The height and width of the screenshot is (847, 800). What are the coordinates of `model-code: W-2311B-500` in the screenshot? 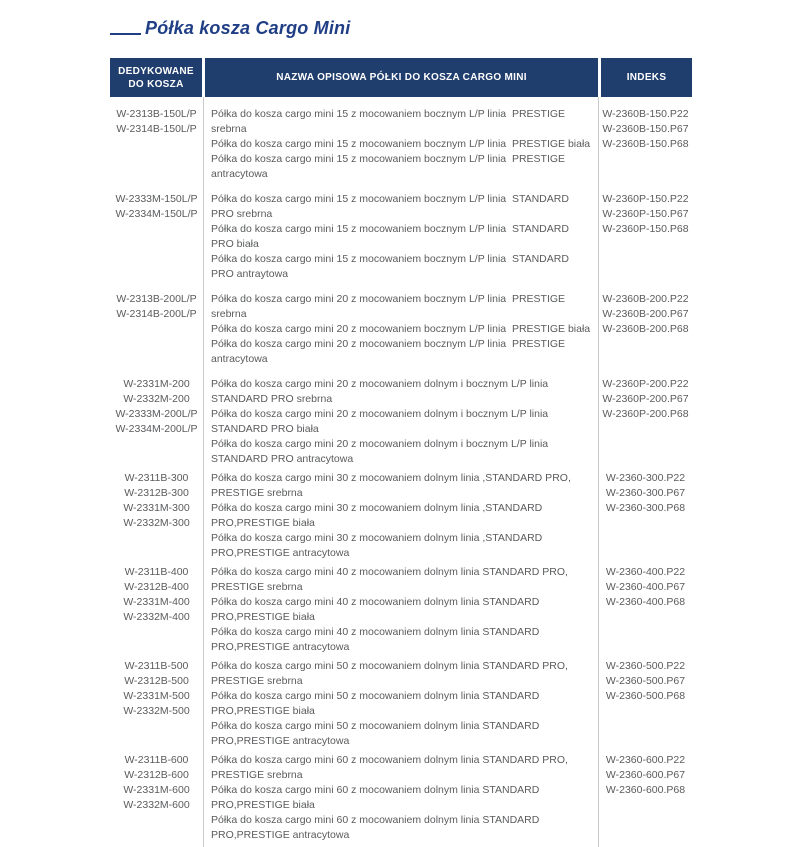 It's located at (156, 666).